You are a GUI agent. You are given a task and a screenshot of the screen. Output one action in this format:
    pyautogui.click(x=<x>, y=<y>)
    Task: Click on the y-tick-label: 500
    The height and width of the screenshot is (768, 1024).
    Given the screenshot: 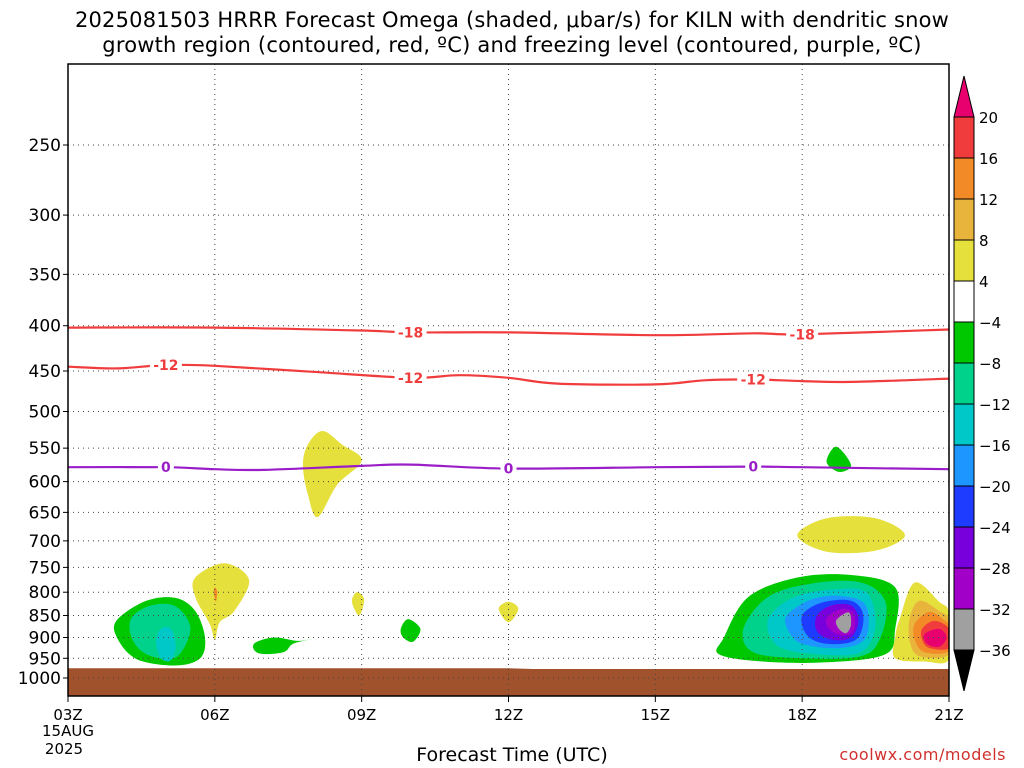 What is the action you would take?
    pyautogui.click(x=45, y=413)
    